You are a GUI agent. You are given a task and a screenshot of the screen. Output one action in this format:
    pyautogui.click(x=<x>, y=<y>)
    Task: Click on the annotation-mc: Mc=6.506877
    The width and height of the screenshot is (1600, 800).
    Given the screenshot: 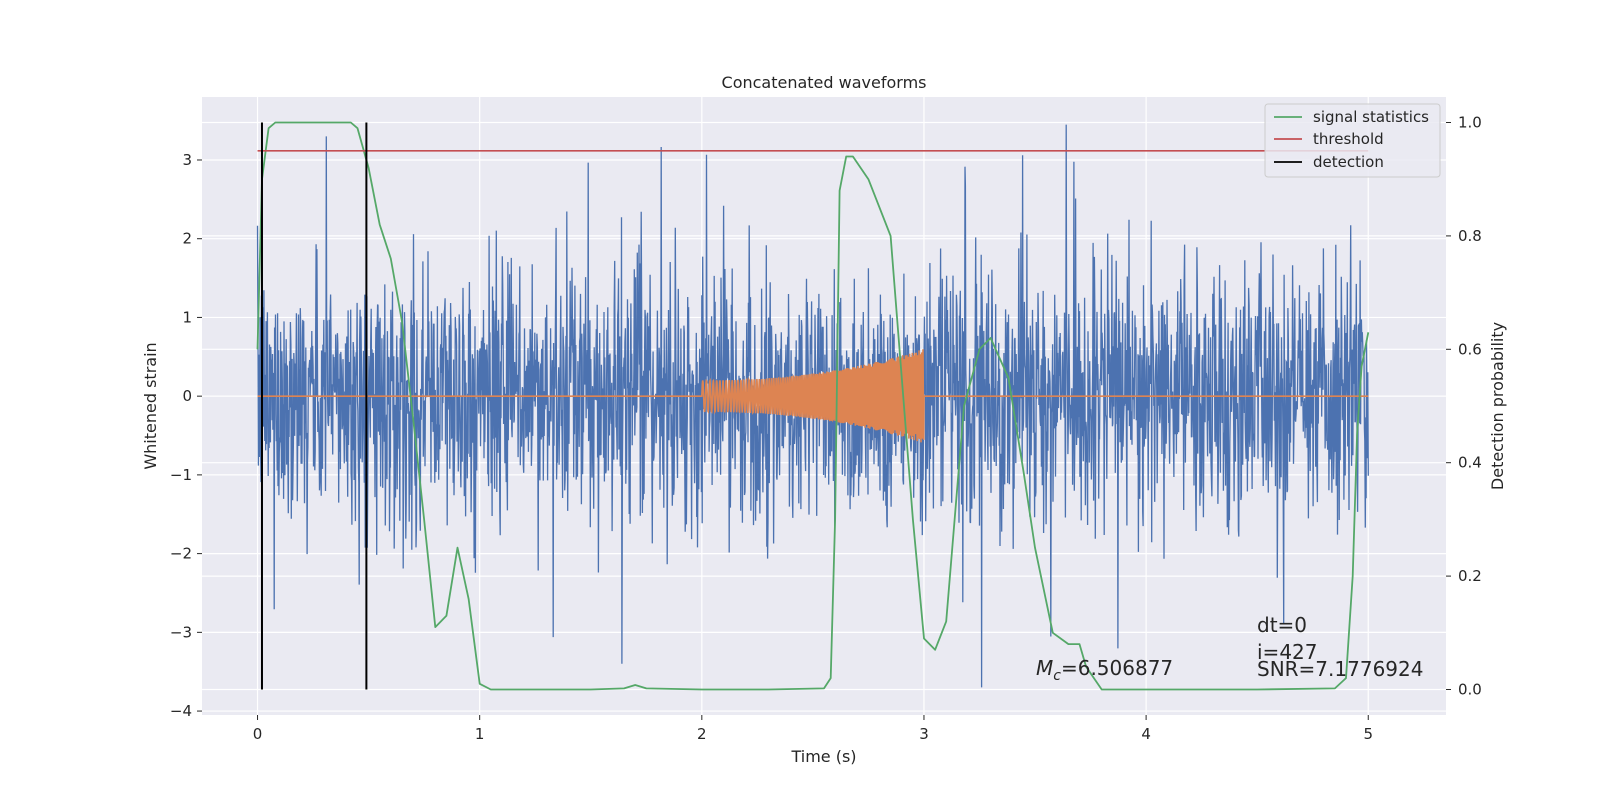 What is the action you would take?
    pyautogui.click(x=1104, y=670)
    